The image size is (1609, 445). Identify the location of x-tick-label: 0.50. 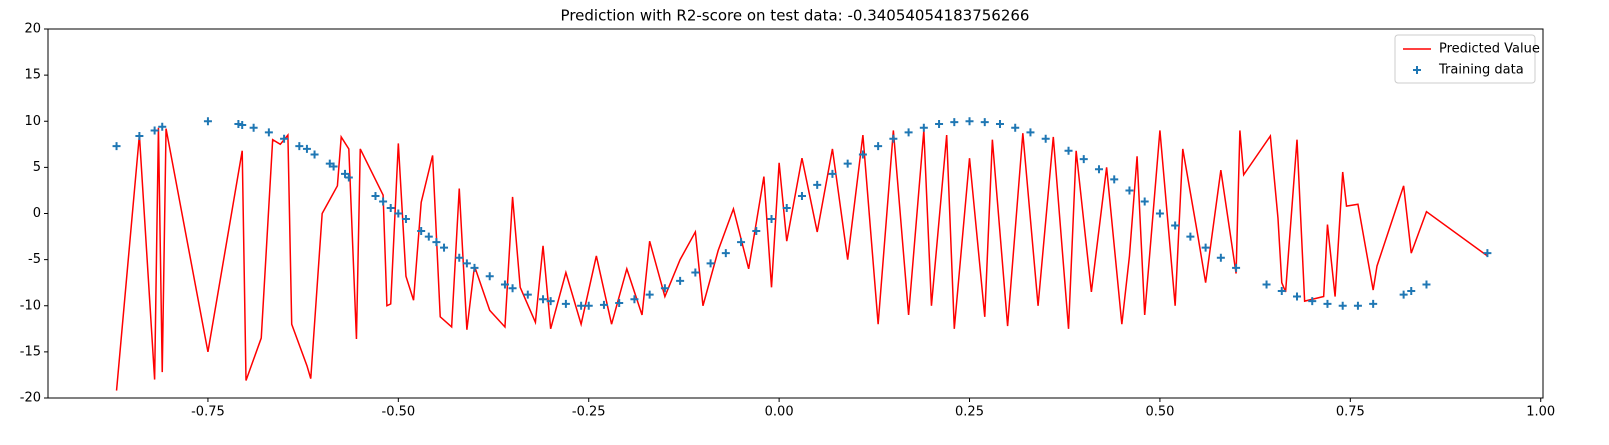
(1159, 412).